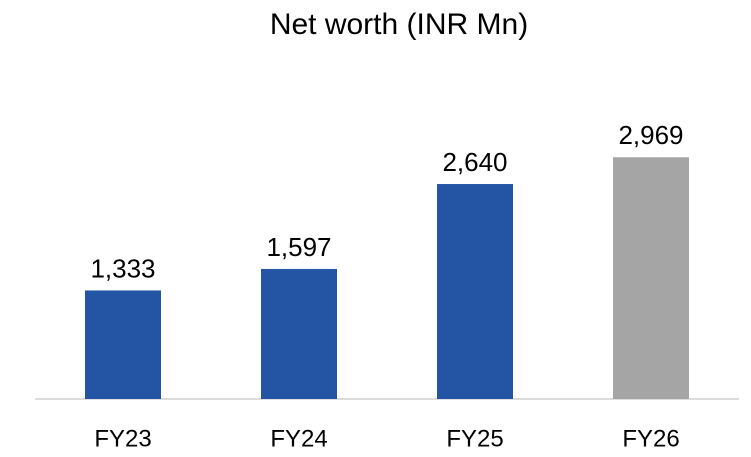 This screenshot has height=457, width=751. Describe the element at coordinates (122, 438) in the screenshot. I see `x-tick-label: FY23` at that location.